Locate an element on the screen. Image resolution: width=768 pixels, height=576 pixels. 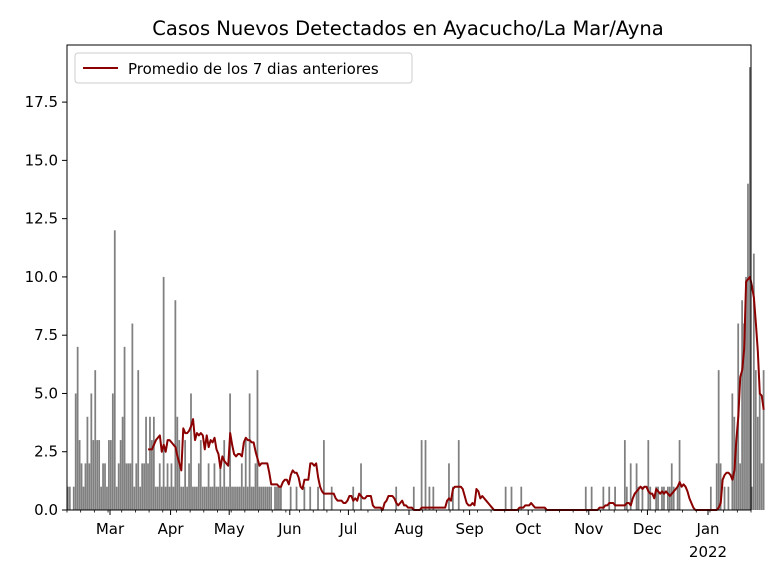
y-tick-label: 0.0 is located at coordinates (46, 510).